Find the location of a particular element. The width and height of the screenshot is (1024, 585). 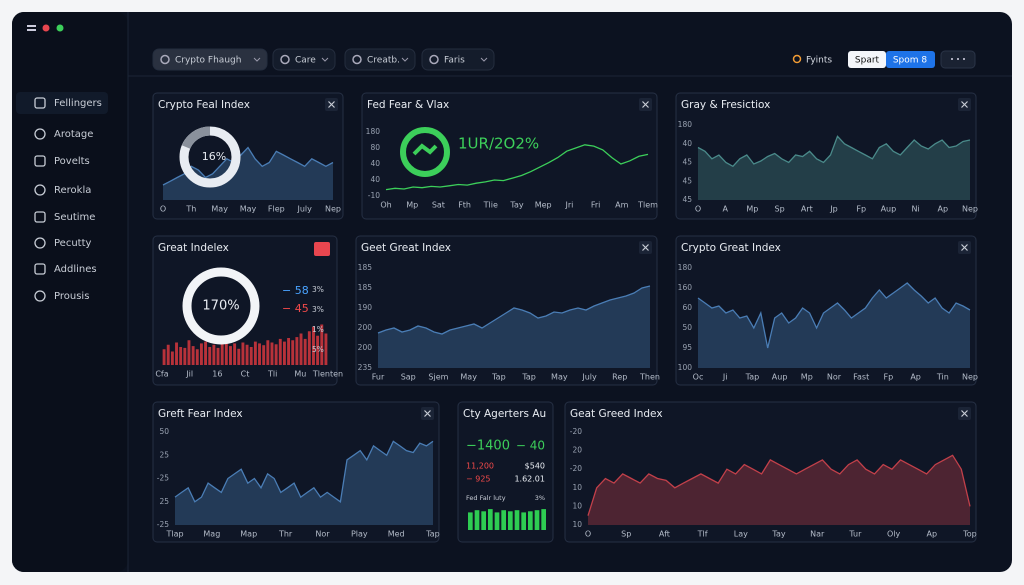

x-tick-label: Am is located at coordinates (621, 205).